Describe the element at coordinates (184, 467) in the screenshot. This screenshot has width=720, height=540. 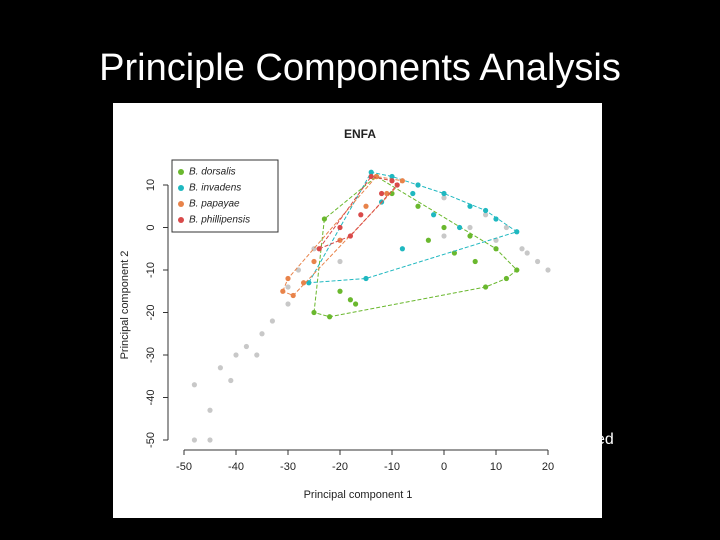
I see `x-tick-label: -50` at that location.